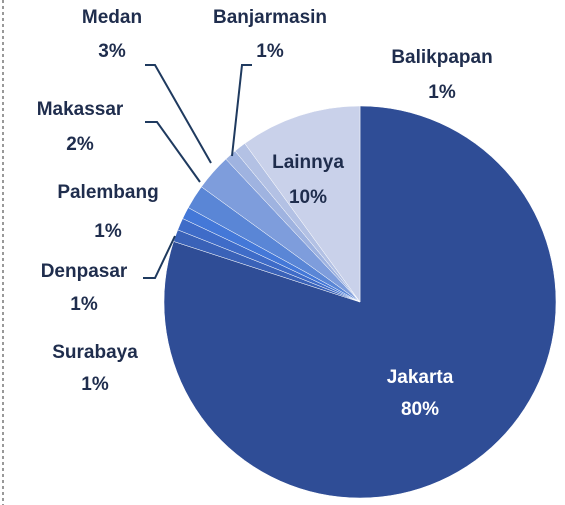  I want to click on slice, so click(302, 204).